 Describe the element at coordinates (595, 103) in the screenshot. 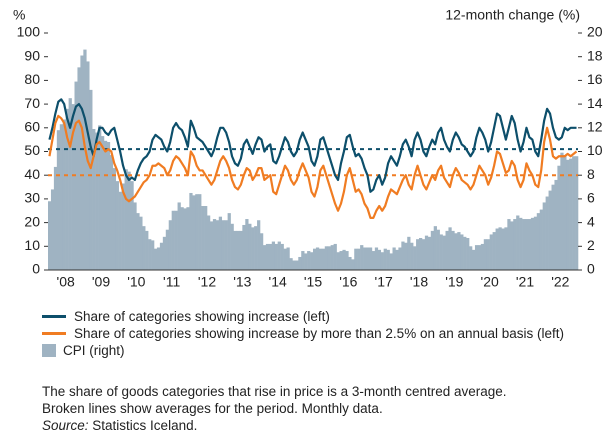

I see `y2-tick-label: 14` at that location.